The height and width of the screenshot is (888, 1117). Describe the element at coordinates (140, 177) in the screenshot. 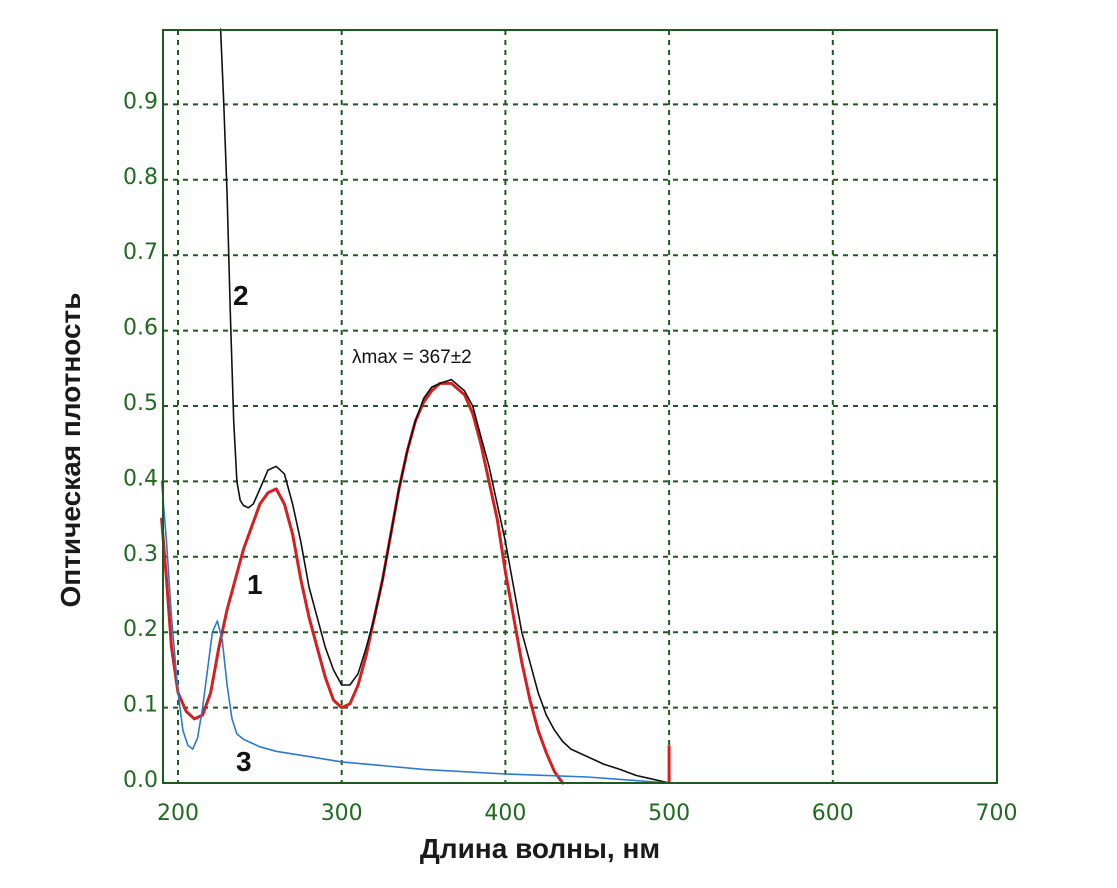

I see `y-tick-label: 0.8` at that location.